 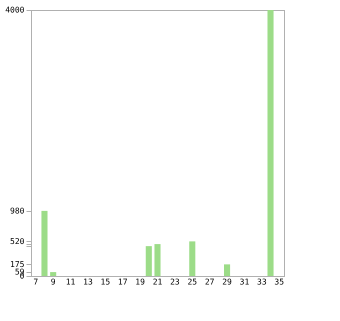 What do you see at coordinates (105, 282) in the screenshot?
I see `x-tick-label: 15` at bounding box center [105, 282].